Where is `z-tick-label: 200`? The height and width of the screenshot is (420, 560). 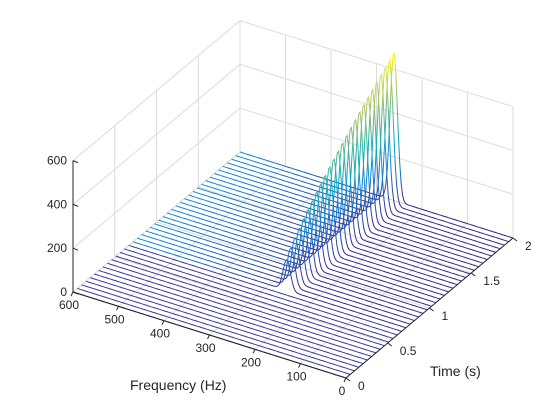 z-tick-label: 200 is located at coordinates (57, 248).